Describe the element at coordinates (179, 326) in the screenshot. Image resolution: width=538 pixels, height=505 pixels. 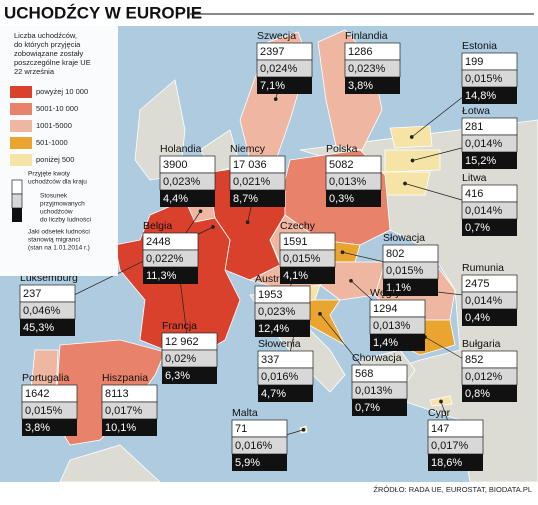
I see `country-name: Francja` at that location.